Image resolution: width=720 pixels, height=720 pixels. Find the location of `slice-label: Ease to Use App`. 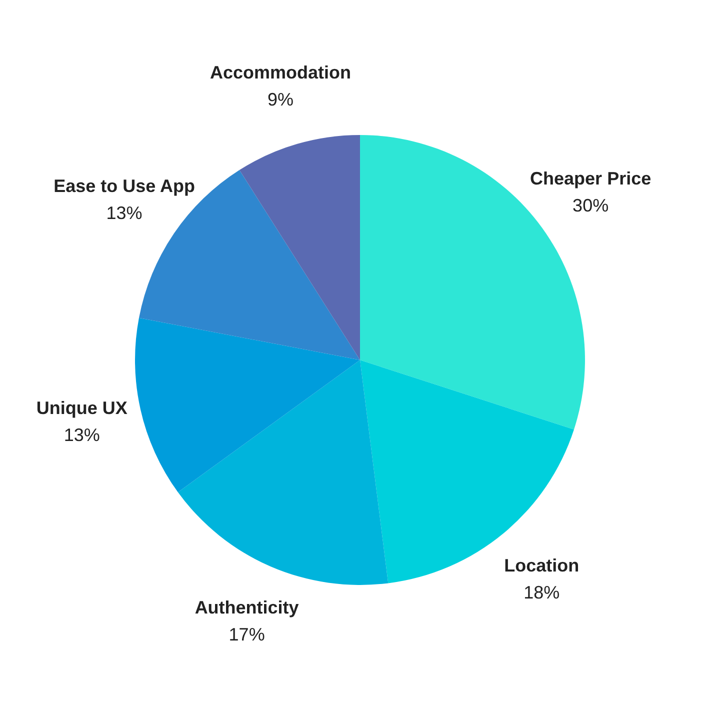

slice-label: Ease to Use App is located at coordinates (124, 186).